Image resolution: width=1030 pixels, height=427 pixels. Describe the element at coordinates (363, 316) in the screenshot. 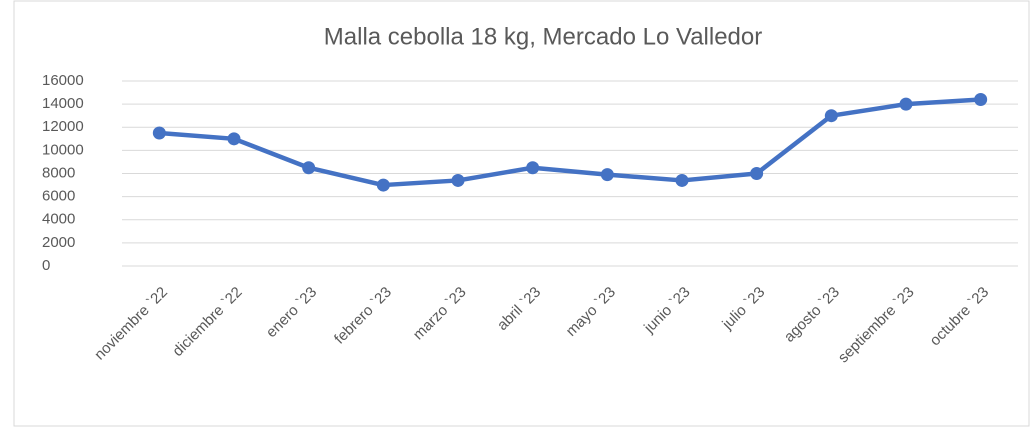

I see `x-tick-label: febrero `23` at that location.